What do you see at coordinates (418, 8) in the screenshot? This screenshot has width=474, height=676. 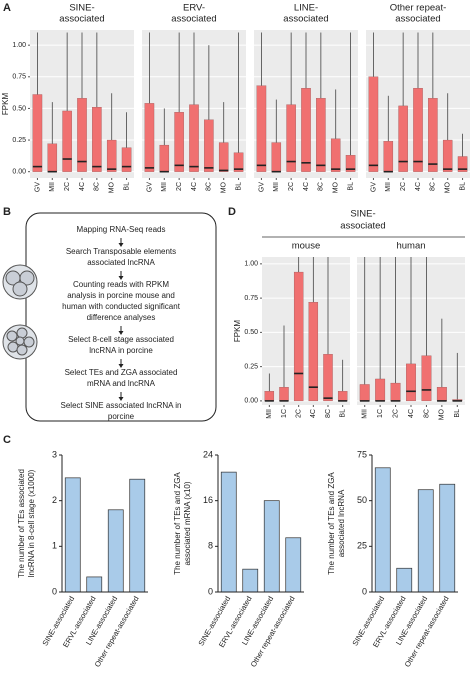 I see `chart-title: Other repeat-` at bounding box center [418, 8].